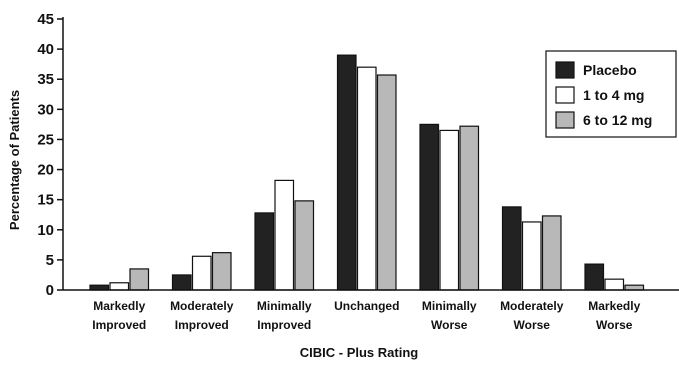 The height and width of the screenshot is (365, 679). Describe the element at coordinates (14, 160) in the screenshot. I see `y-axis-title: Percentage of Patients` at that location.